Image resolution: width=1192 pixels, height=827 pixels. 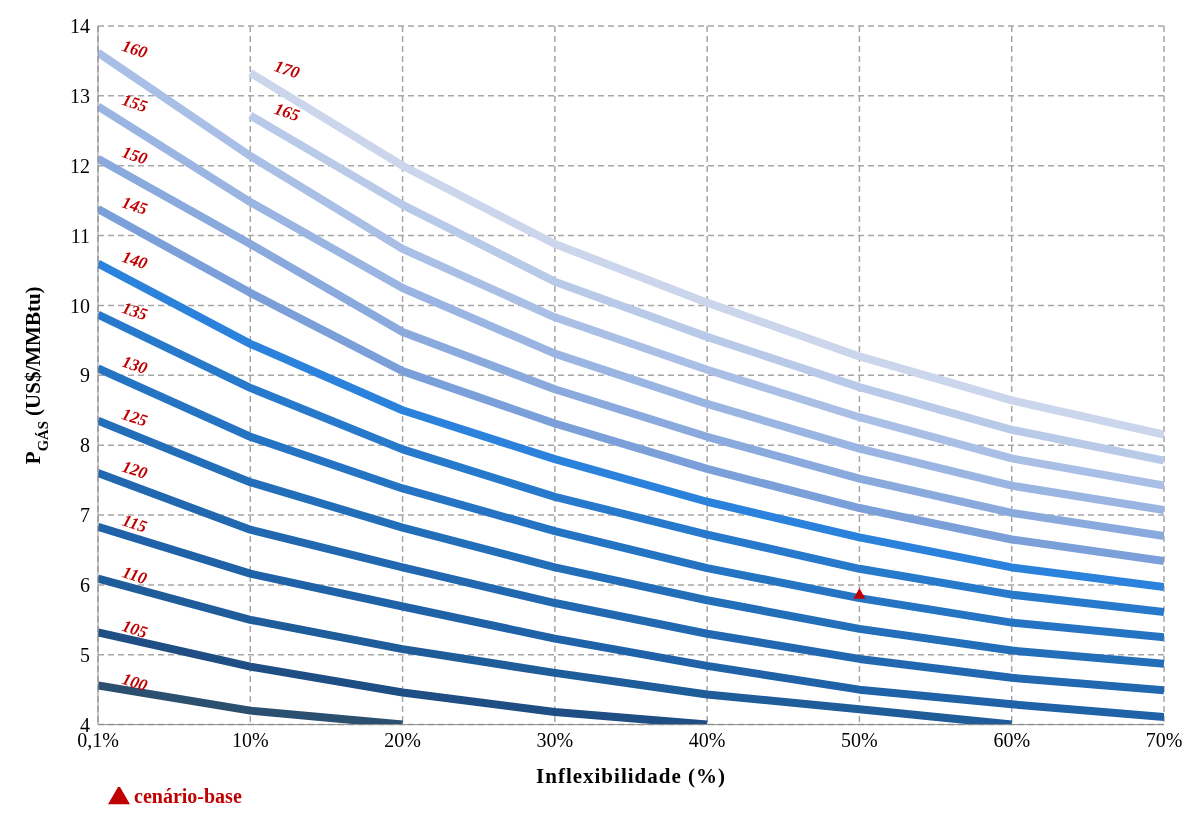 I want to click on y-tick-label: 10, so click(x=80, y=305).